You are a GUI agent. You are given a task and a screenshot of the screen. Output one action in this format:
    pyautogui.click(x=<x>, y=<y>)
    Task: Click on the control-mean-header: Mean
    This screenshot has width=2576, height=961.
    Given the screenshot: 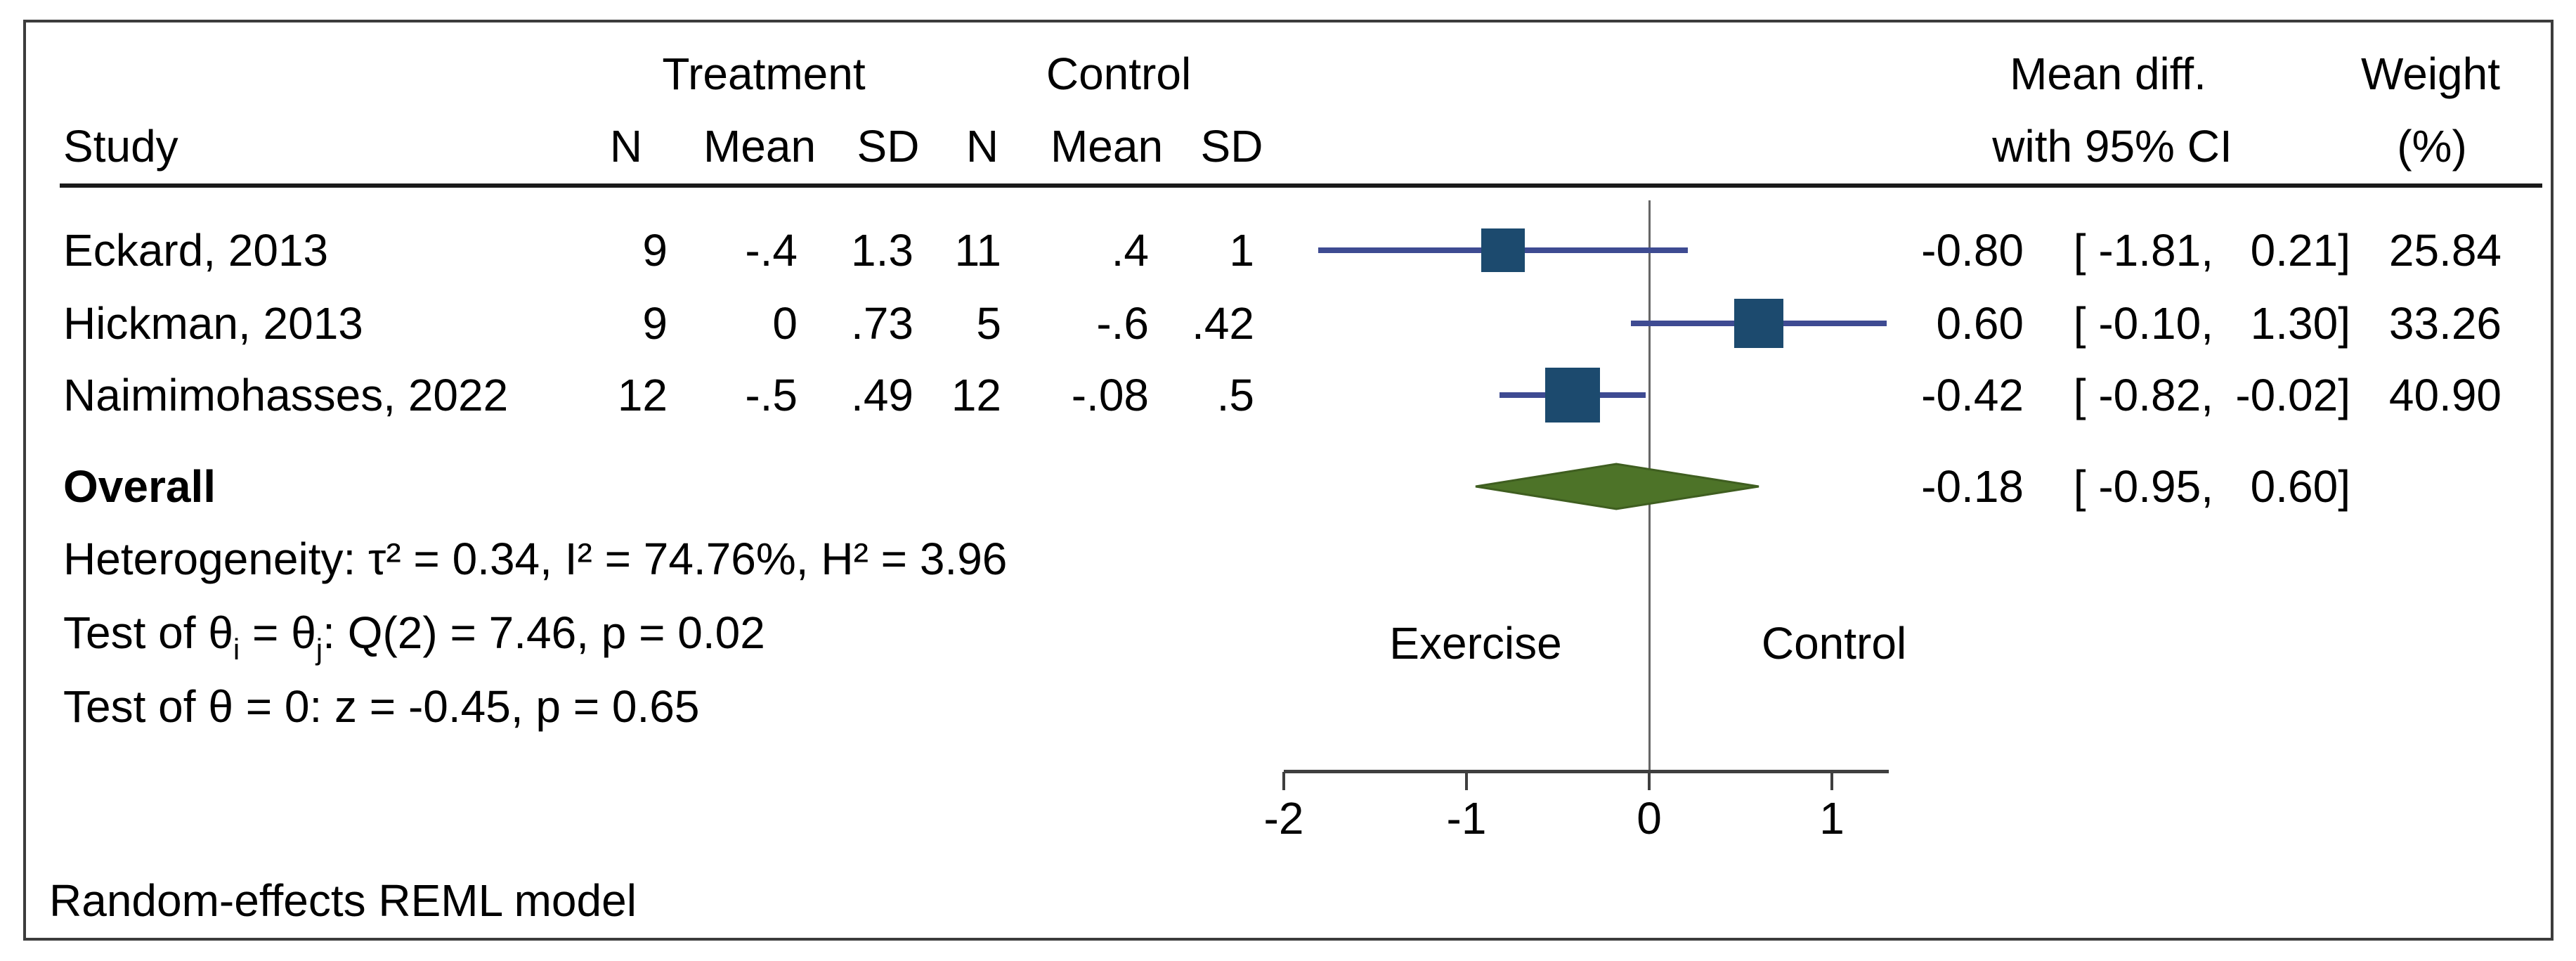 What is the action you would take?
    pyautogui.click(x=1107, y=146)
    